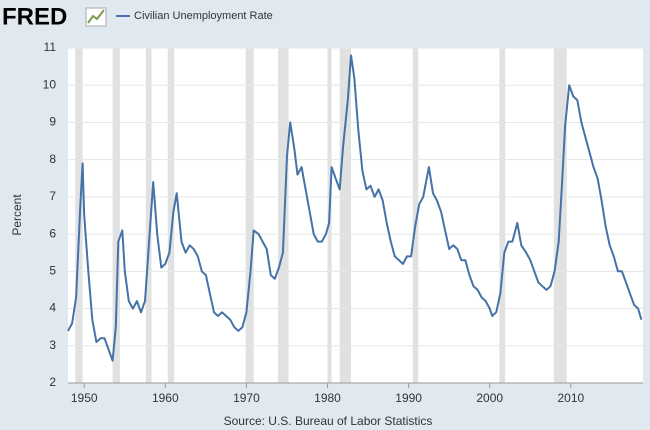 This screenshot has height=430, width=650. Describe the element at coordinates (489, 398) in the screenshot. I see `x-tick-label: 2000` at that location.